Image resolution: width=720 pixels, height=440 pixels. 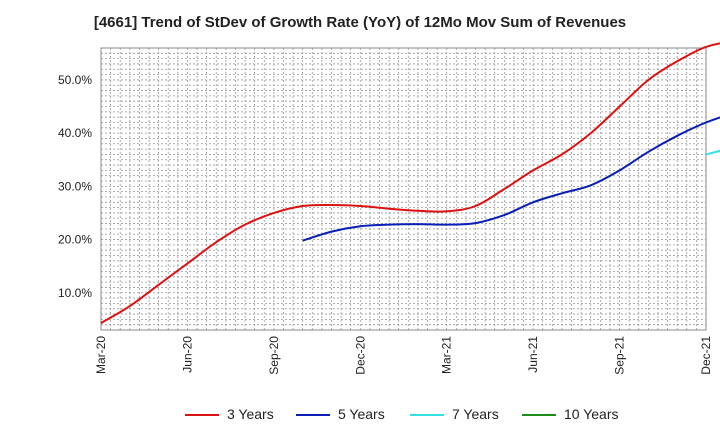 I want to click on x-tick-label: Jun-21, so click(x=533, y=354).